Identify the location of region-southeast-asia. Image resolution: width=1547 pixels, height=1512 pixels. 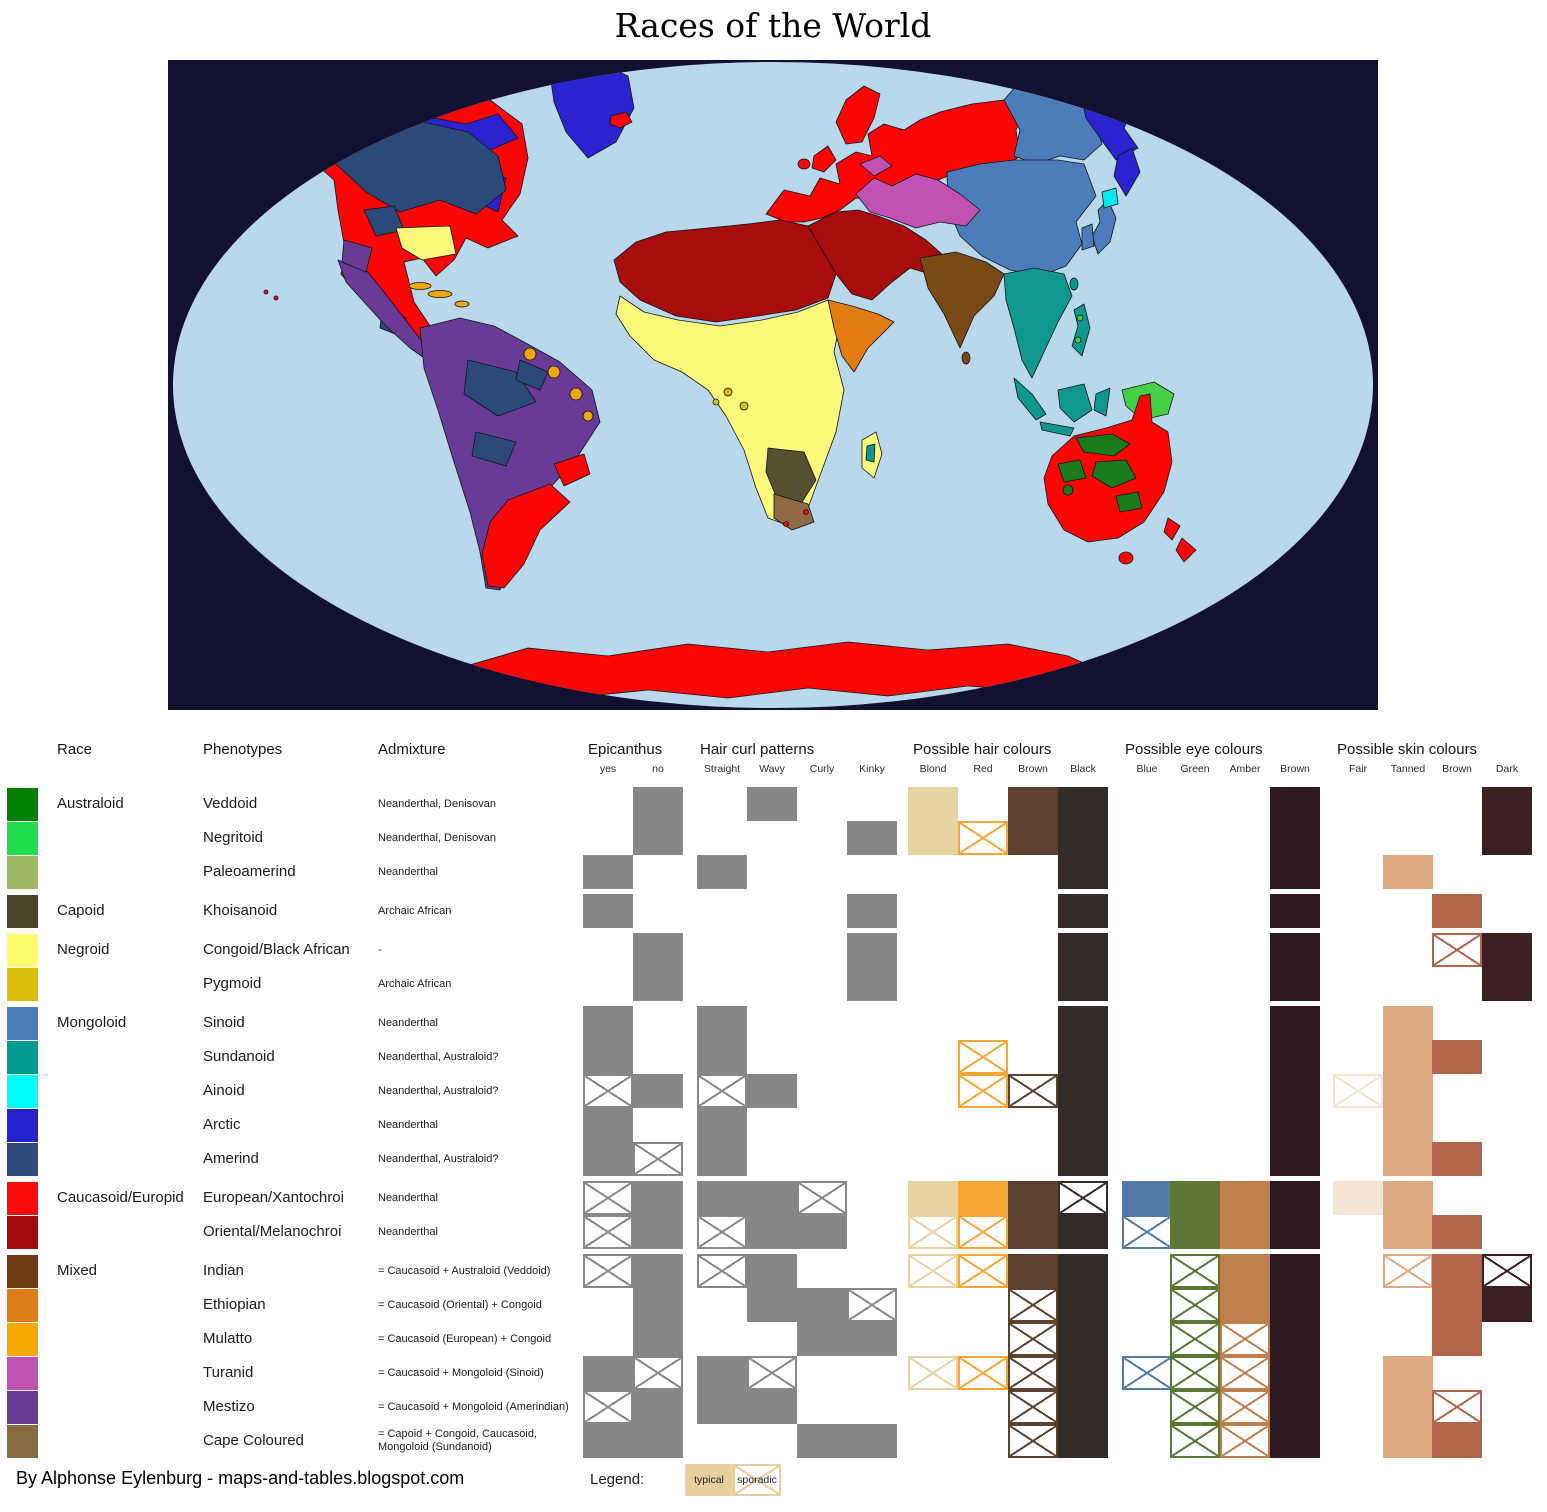
(1038, 323).